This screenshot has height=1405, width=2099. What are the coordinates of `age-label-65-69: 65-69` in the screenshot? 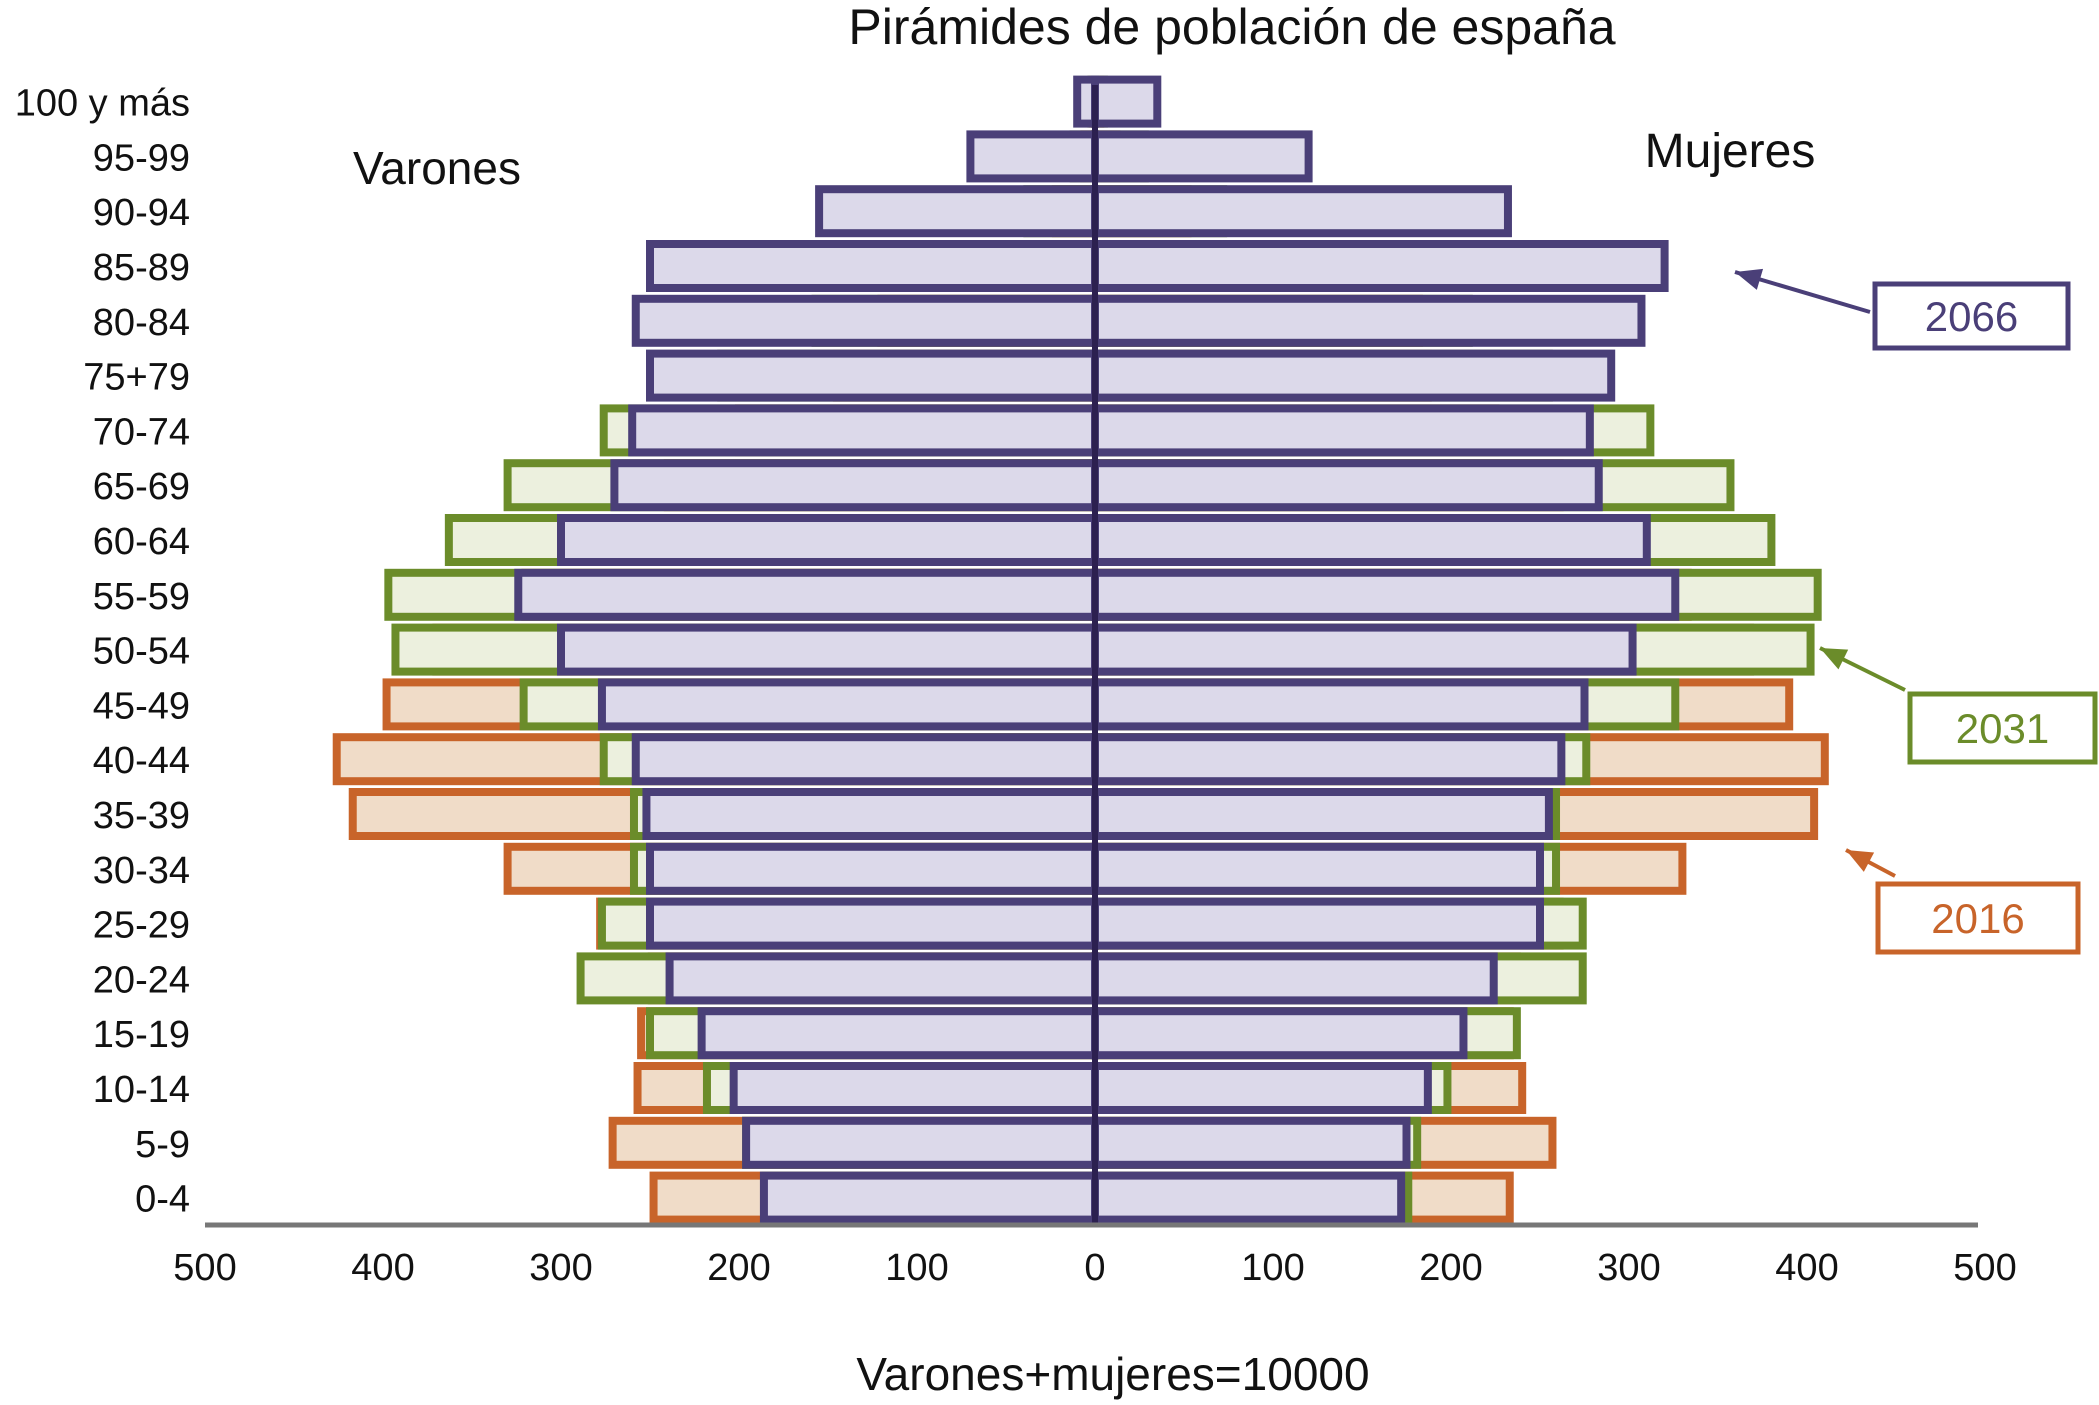 It's located at (141, 487).